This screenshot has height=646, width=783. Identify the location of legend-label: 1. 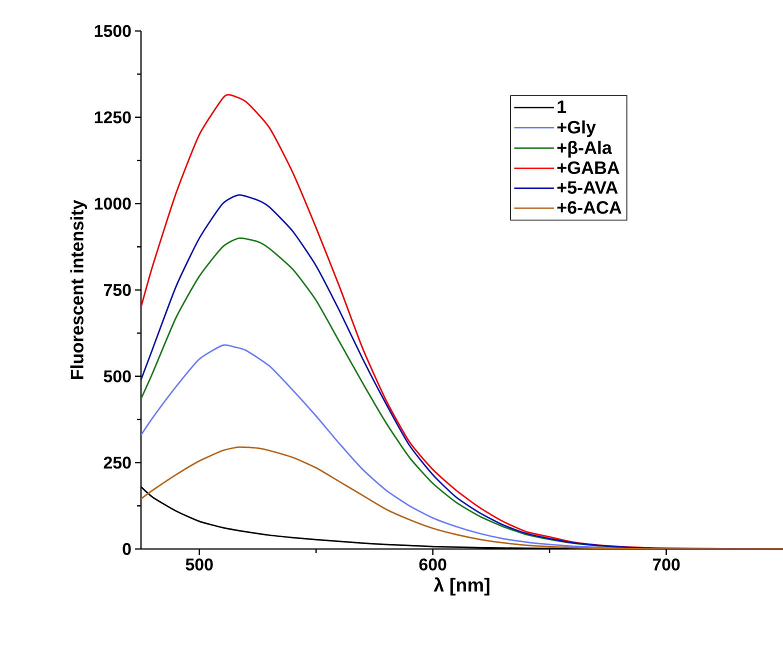
(562, 106).